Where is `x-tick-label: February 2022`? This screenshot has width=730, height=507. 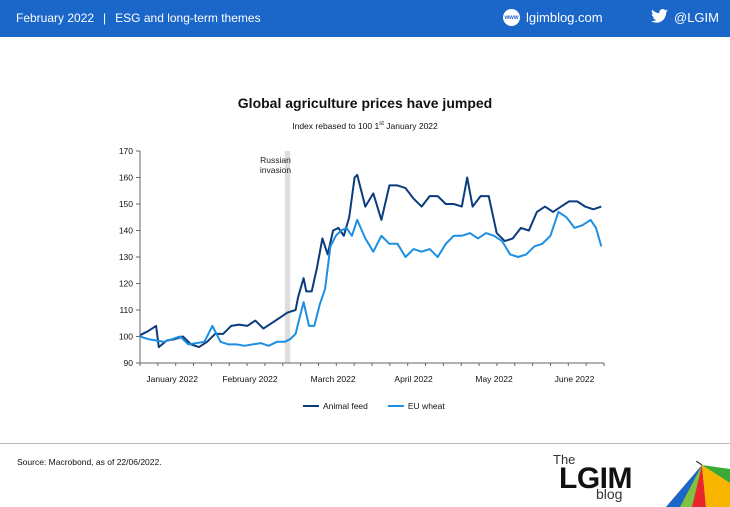
x-tick-label: February 2022 is located at coordinates (250, 379).